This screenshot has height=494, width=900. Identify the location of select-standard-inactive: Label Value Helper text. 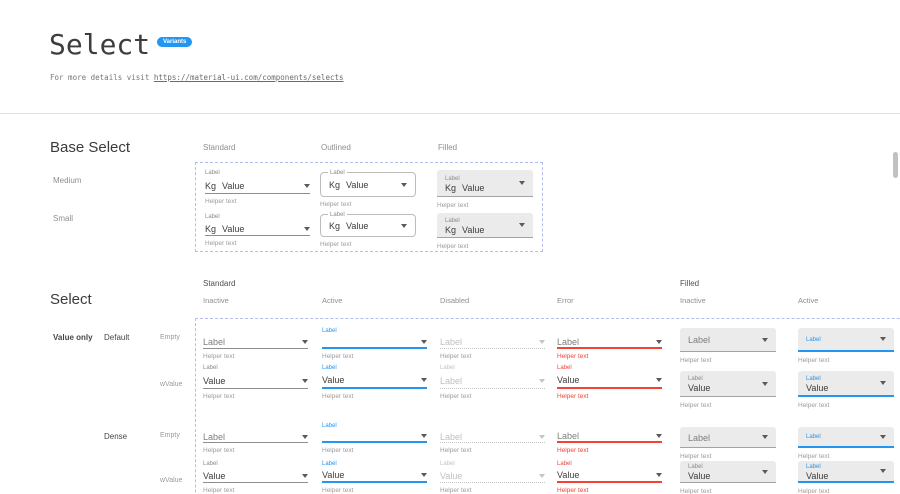
(255, 381).